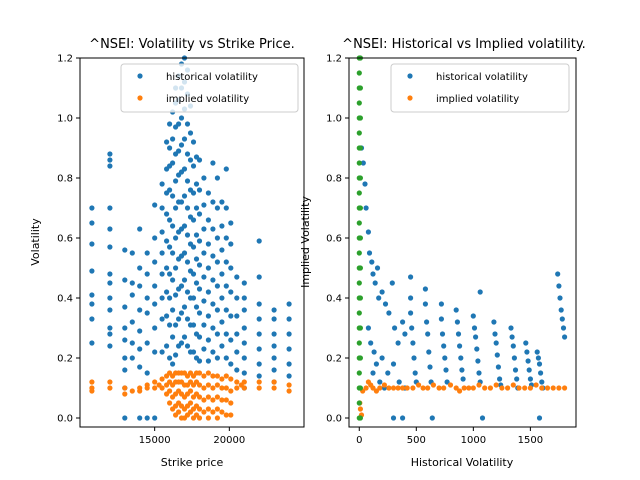 The width and height of the screenshot is (640, 480). What do you see at coordinates (462, 462) in the screenshot?
I see `historical-vs-implied-x-axis-label: Historical Volatility` at bounding box center [462, 462].